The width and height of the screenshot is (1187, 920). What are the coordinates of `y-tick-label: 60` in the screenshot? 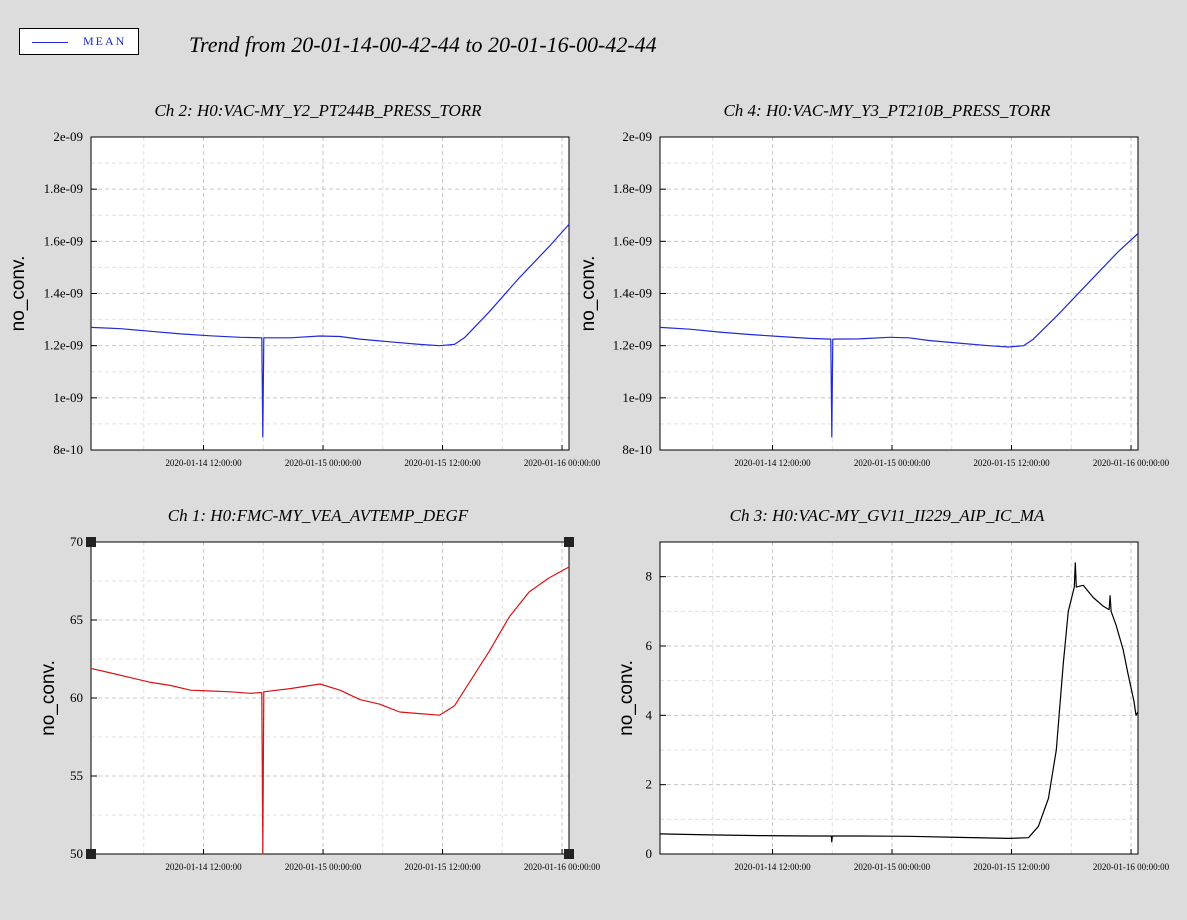 It's located at (76, 697).